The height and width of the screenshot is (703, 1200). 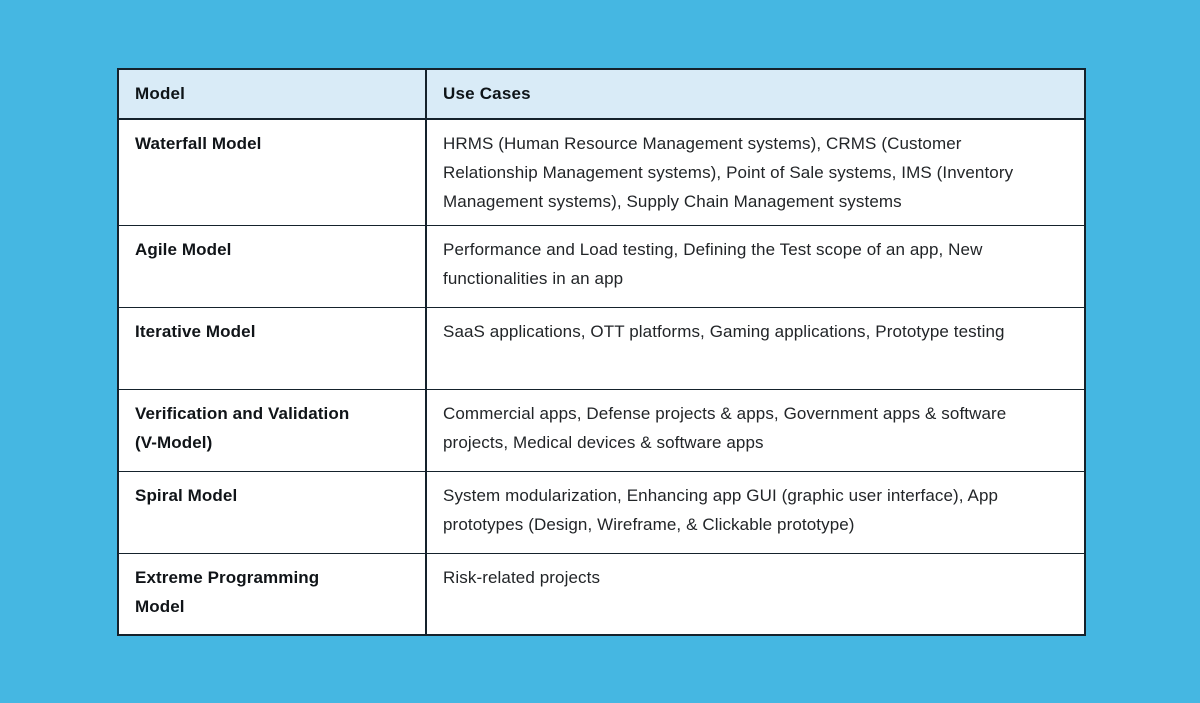 What do you see at coordinates (272, 94) in the screenshot?
I see `column-header-model: Model` at bounding box center [272, 94].